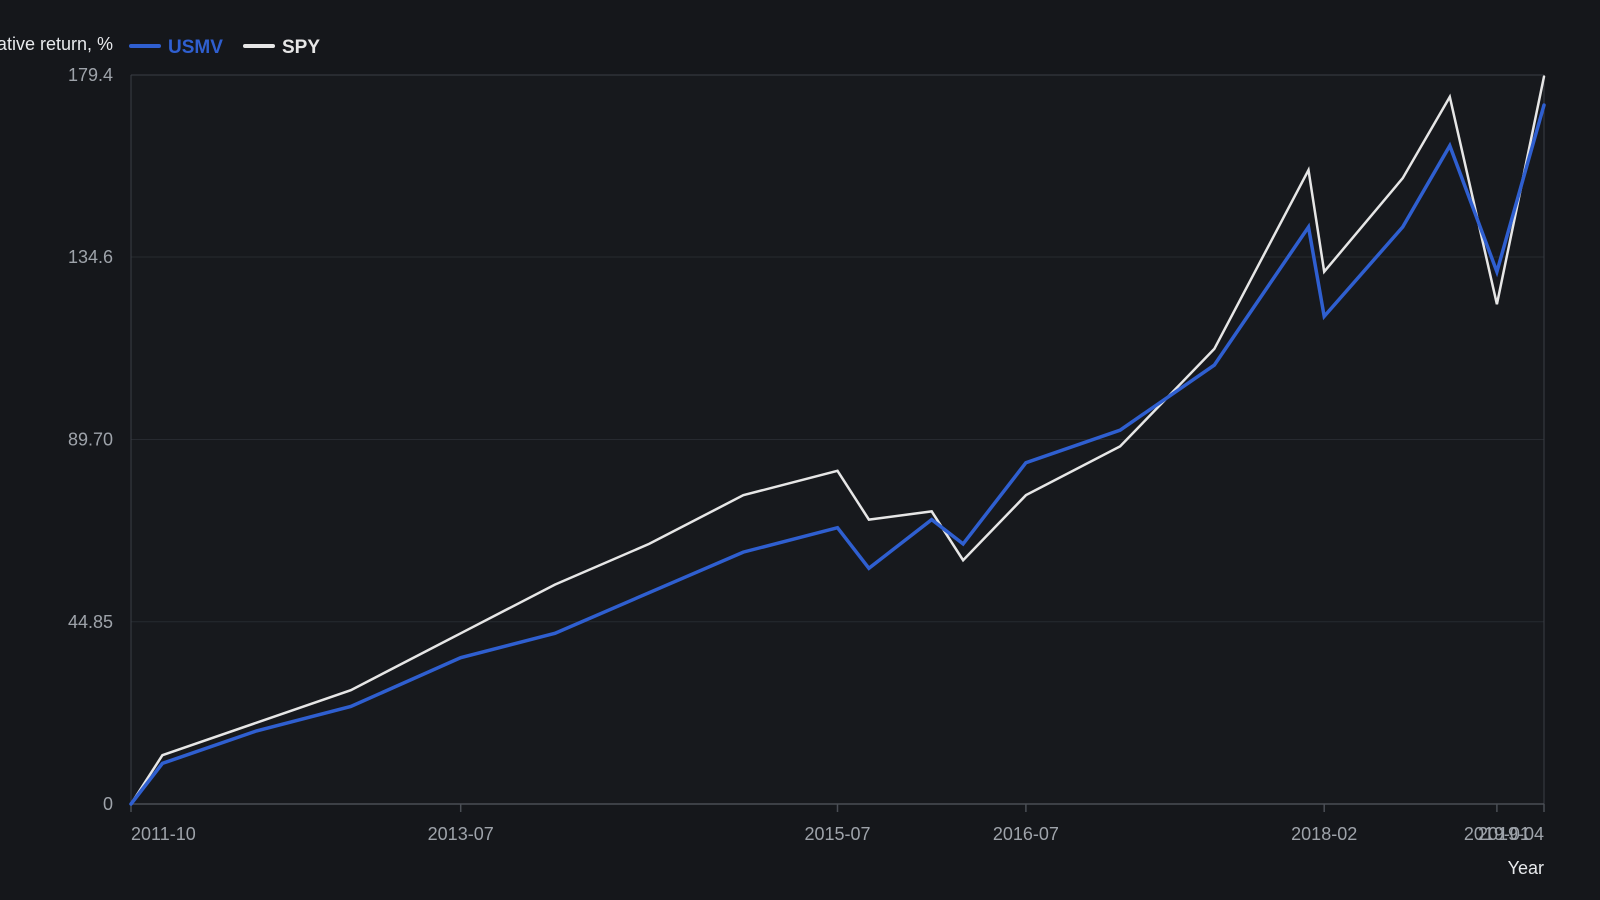 This screenshot has height=900, width=1600. I want to click on y-tick-label: 89.70, so click(90, 440).